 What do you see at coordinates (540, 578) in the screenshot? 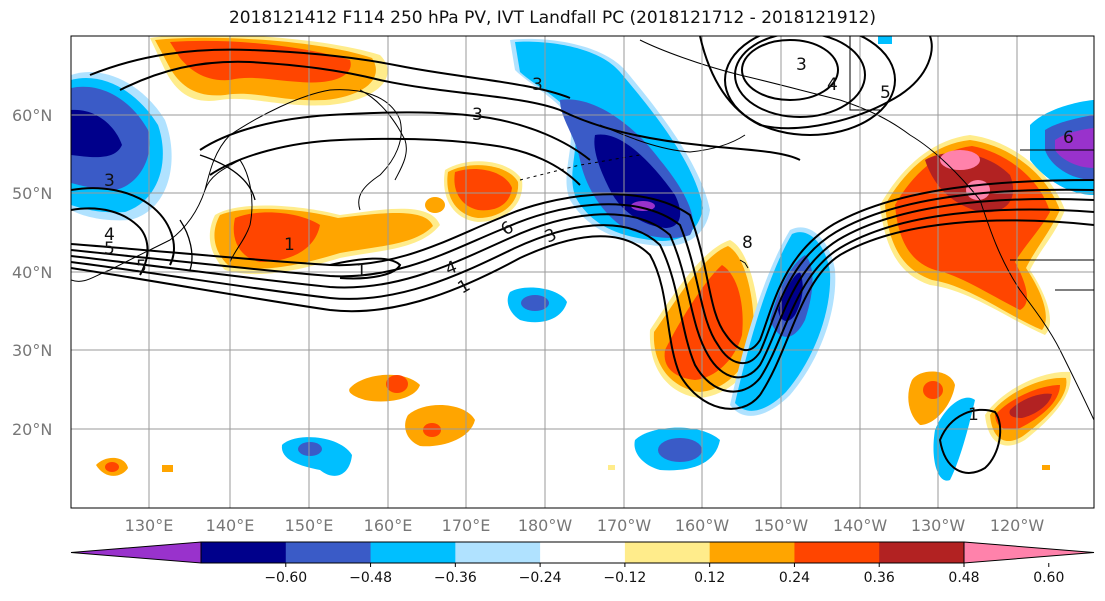
I see `colorbar-tick-label: −0.24` at bounding box center [540, 578].